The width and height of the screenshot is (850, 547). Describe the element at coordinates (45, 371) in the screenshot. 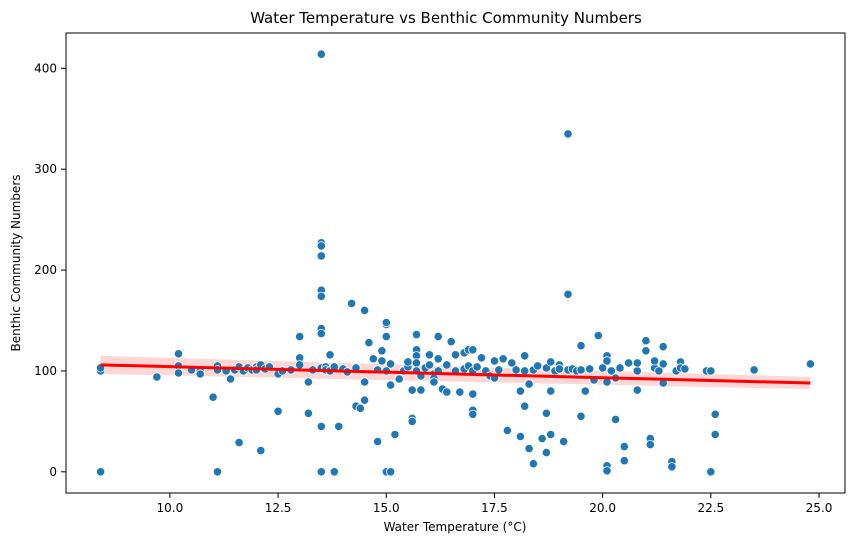

I see `y-tick-label: 100` at that location.